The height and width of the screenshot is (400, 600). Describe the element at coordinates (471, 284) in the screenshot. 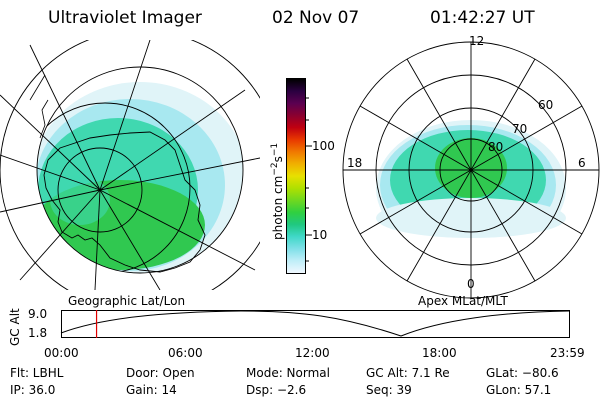

I see `mlt-label-0: 0` at that location.